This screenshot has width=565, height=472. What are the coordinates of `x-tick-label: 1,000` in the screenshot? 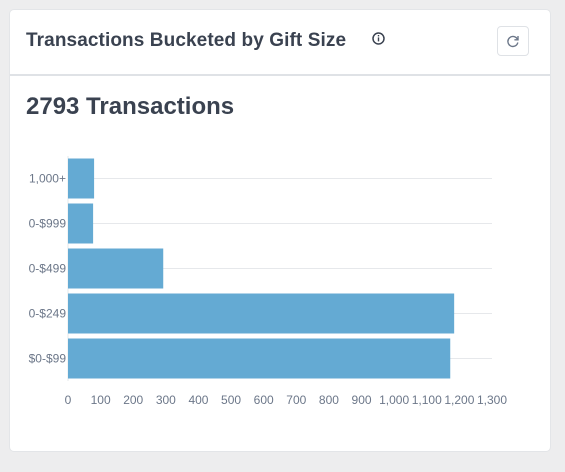 It's located at (394, 400).